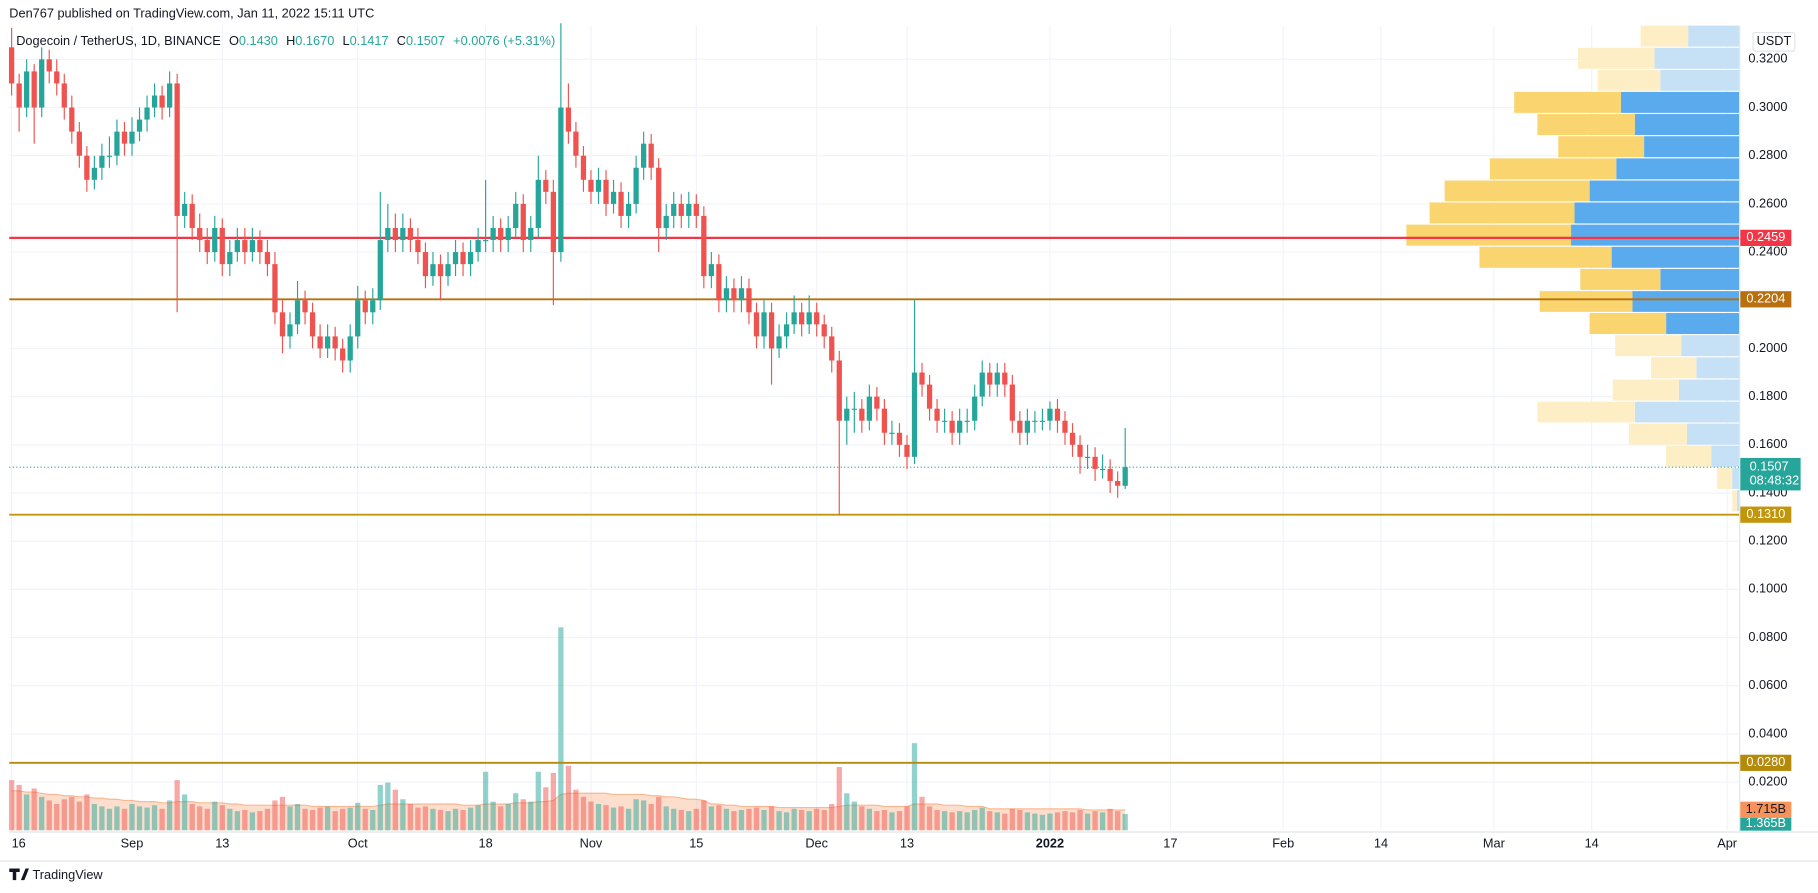 This screenshot has height=893, width=1818. What do you see at coordinates (1765, 298) in the screenshot?
I see `level-label: 0.2204` at bounding box center [1765, 298].